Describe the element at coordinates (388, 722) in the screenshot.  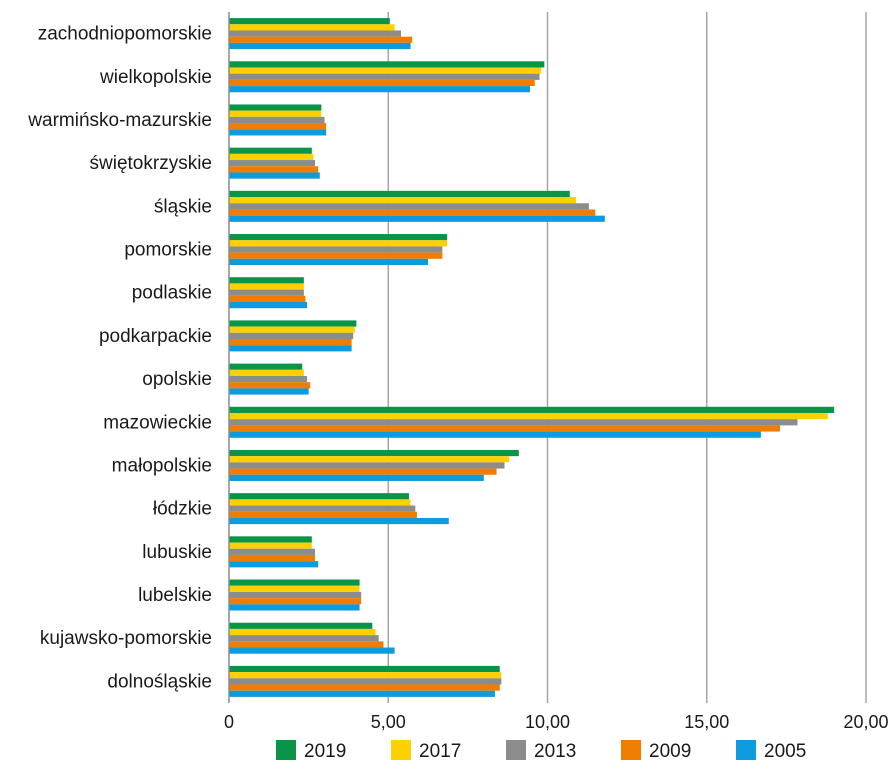
I see `x-tick-label: 5,00` at that location.